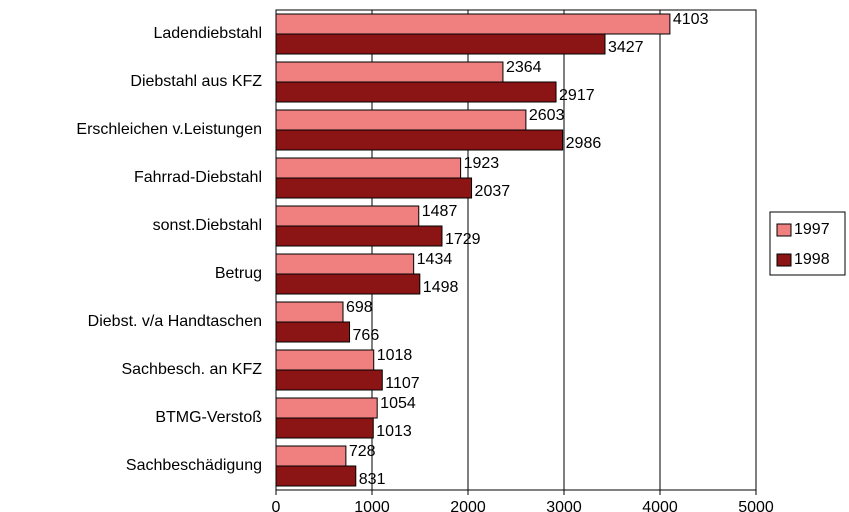 This screenshot has height=512, width=849. I want to click on legend-label: 1997, so click(812, 229).